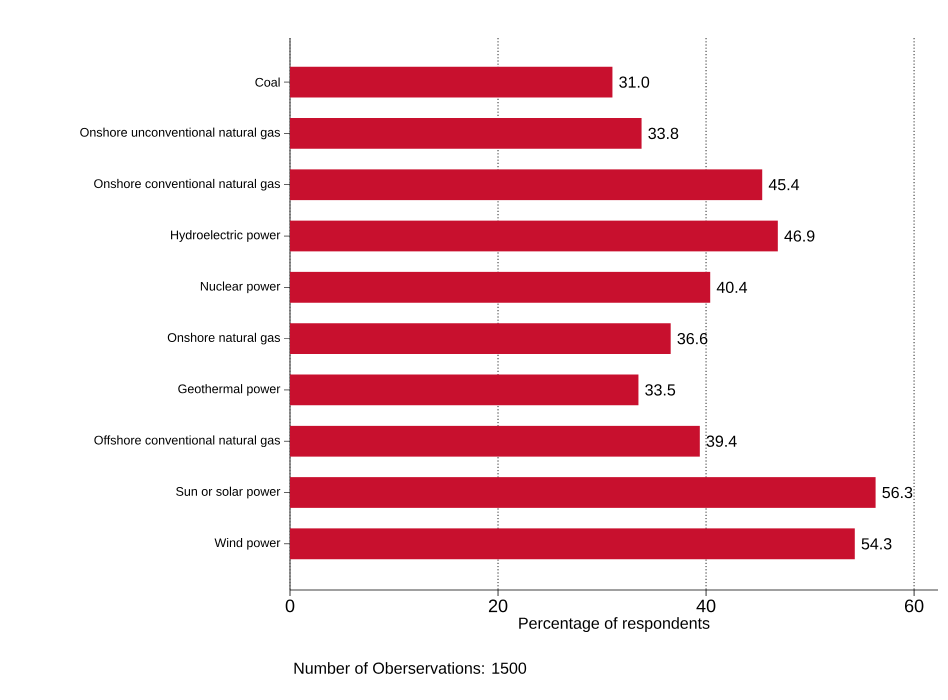 This screenshot has width=948, height=700. Describe the element at coordinates (229, 390) in the screenshot. I see `y-tick-label: Geothermal power` at that location.